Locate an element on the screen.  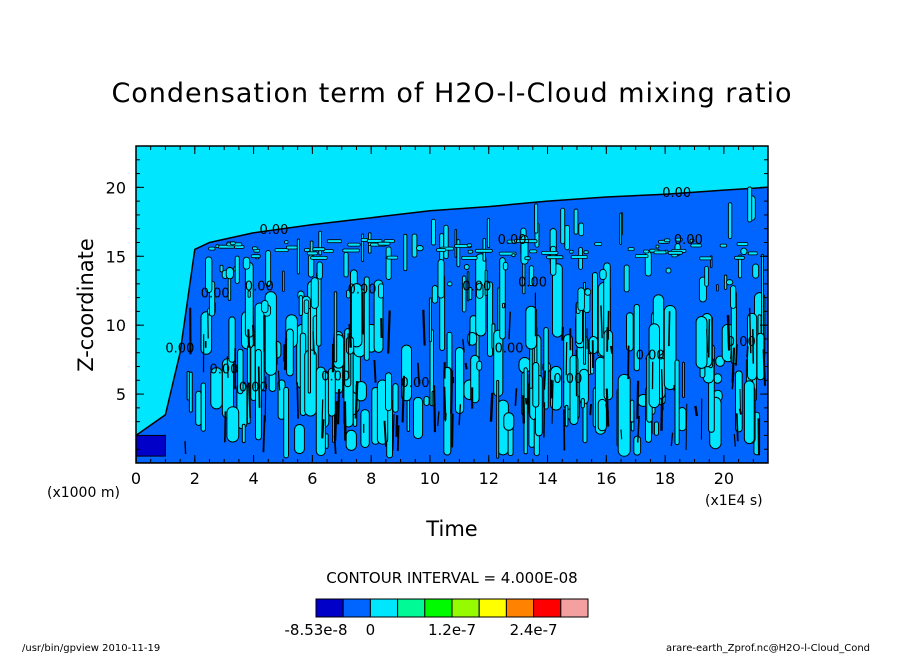
footer-left-text: /usr/bin/gpview 2010-11-19 is located at coordinates (91, 648).